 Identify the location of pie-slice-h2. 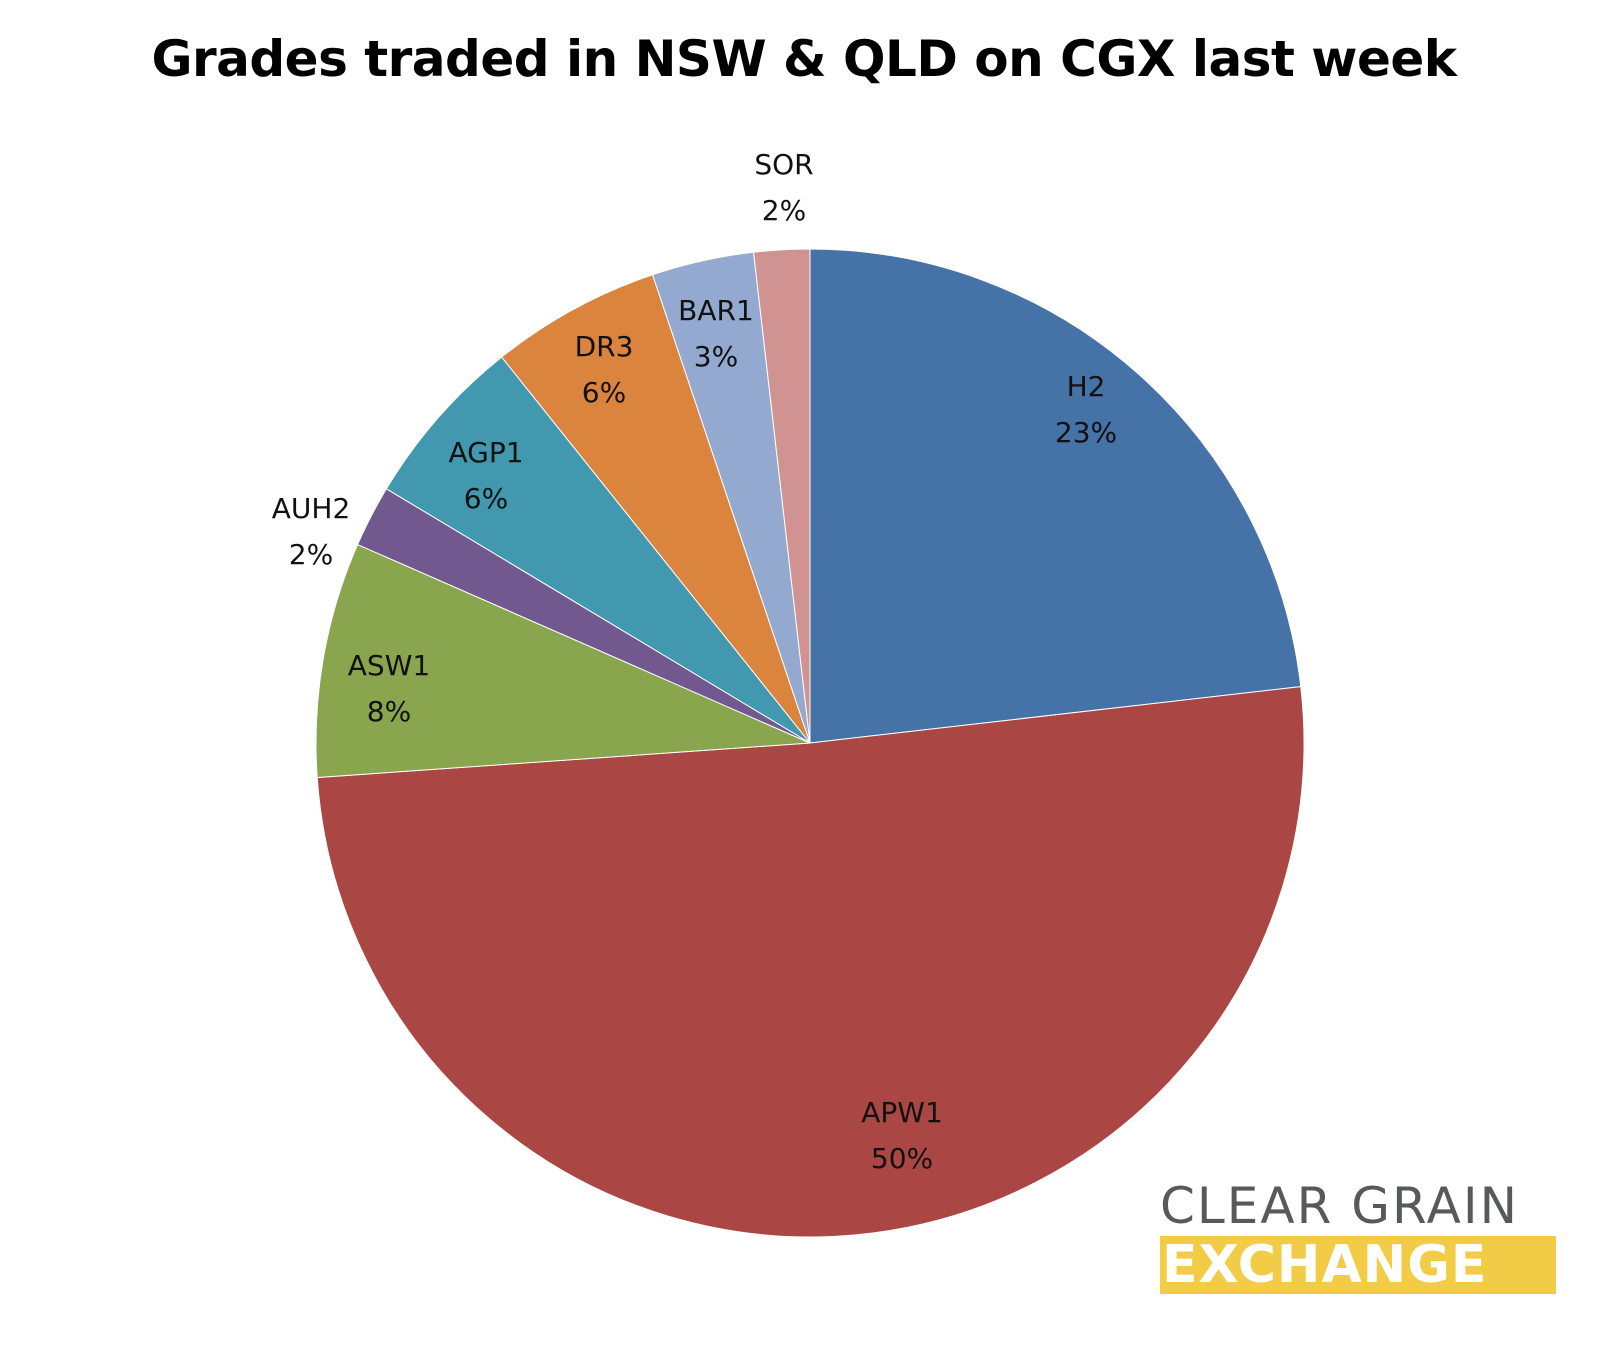
(1055, 496).